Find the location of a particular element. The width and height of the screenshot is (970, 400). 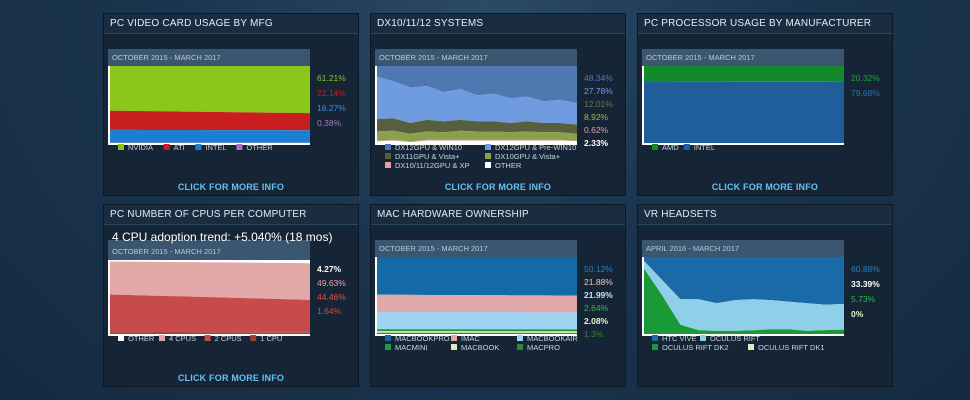

panel-title: PC NUMBER OF CPUS PER COMPUTER is located at coordinates (231, 215).